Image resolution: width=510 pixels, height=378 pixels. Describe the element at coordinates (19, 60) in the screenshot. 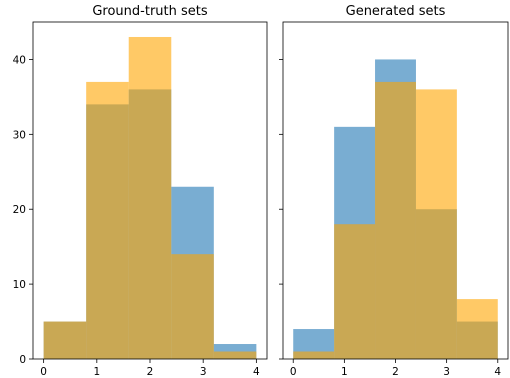

I see `y-tick-label: 40` at that location.